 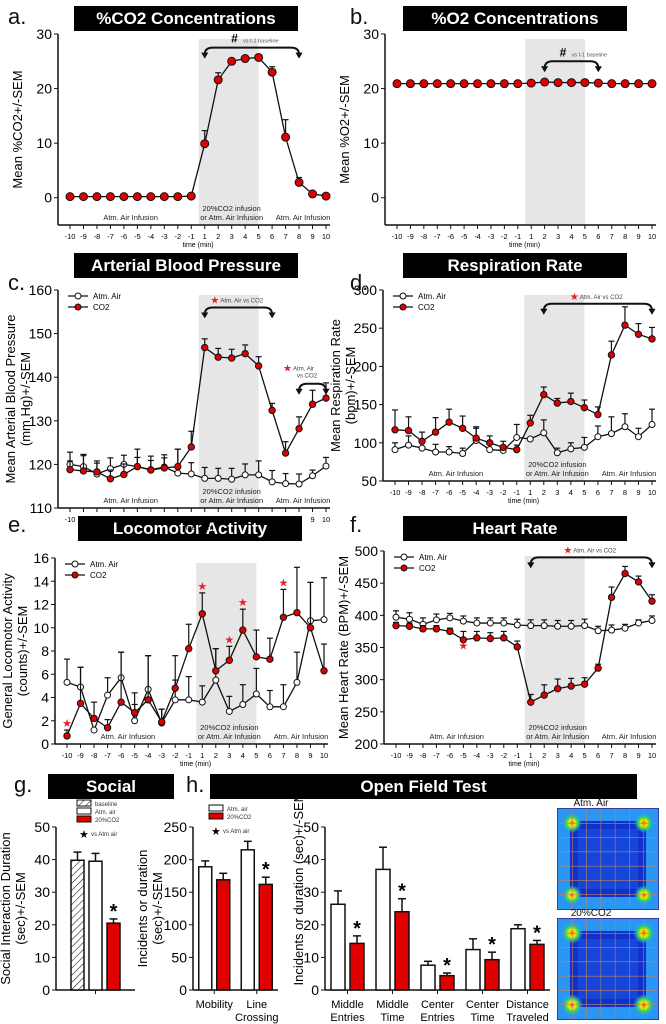 I want to click on bar-h2-Atmair, so click(x=383, y=929).